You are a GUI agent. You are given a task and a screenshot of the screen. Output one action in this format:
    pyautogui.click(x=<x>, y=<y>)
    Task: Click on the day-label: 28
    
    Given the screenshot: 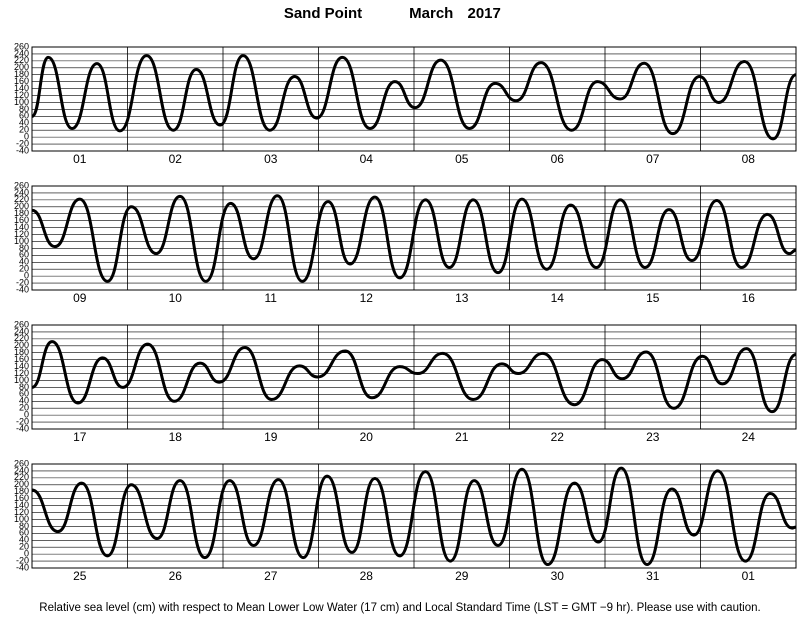 What is the action you would take?
    pyautogui.click(x=367, y=576)
    